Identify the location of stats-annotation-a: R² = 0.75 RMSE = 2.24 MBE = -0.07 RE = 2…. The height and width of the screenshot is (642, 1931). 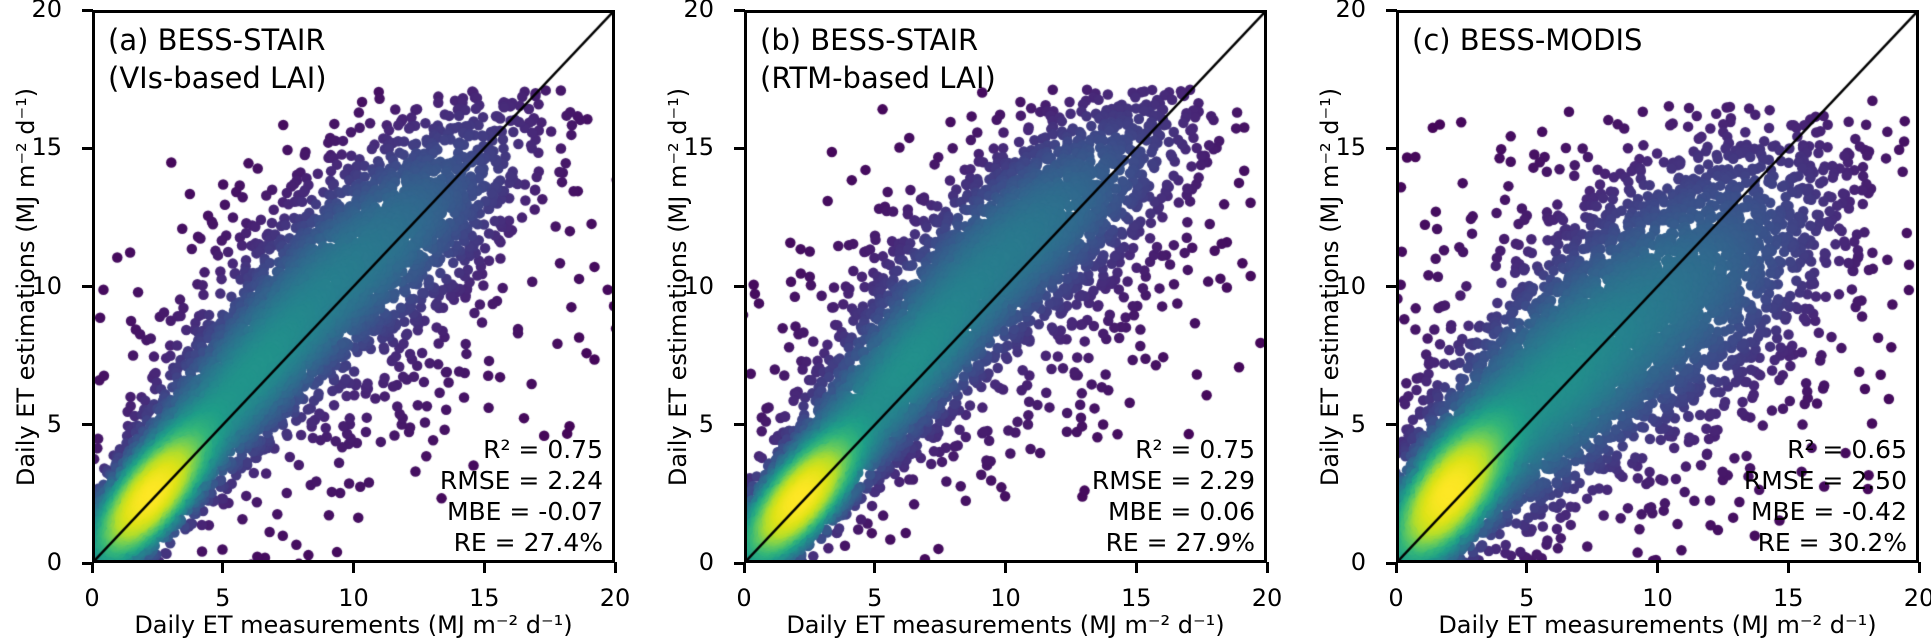
(521, 496).